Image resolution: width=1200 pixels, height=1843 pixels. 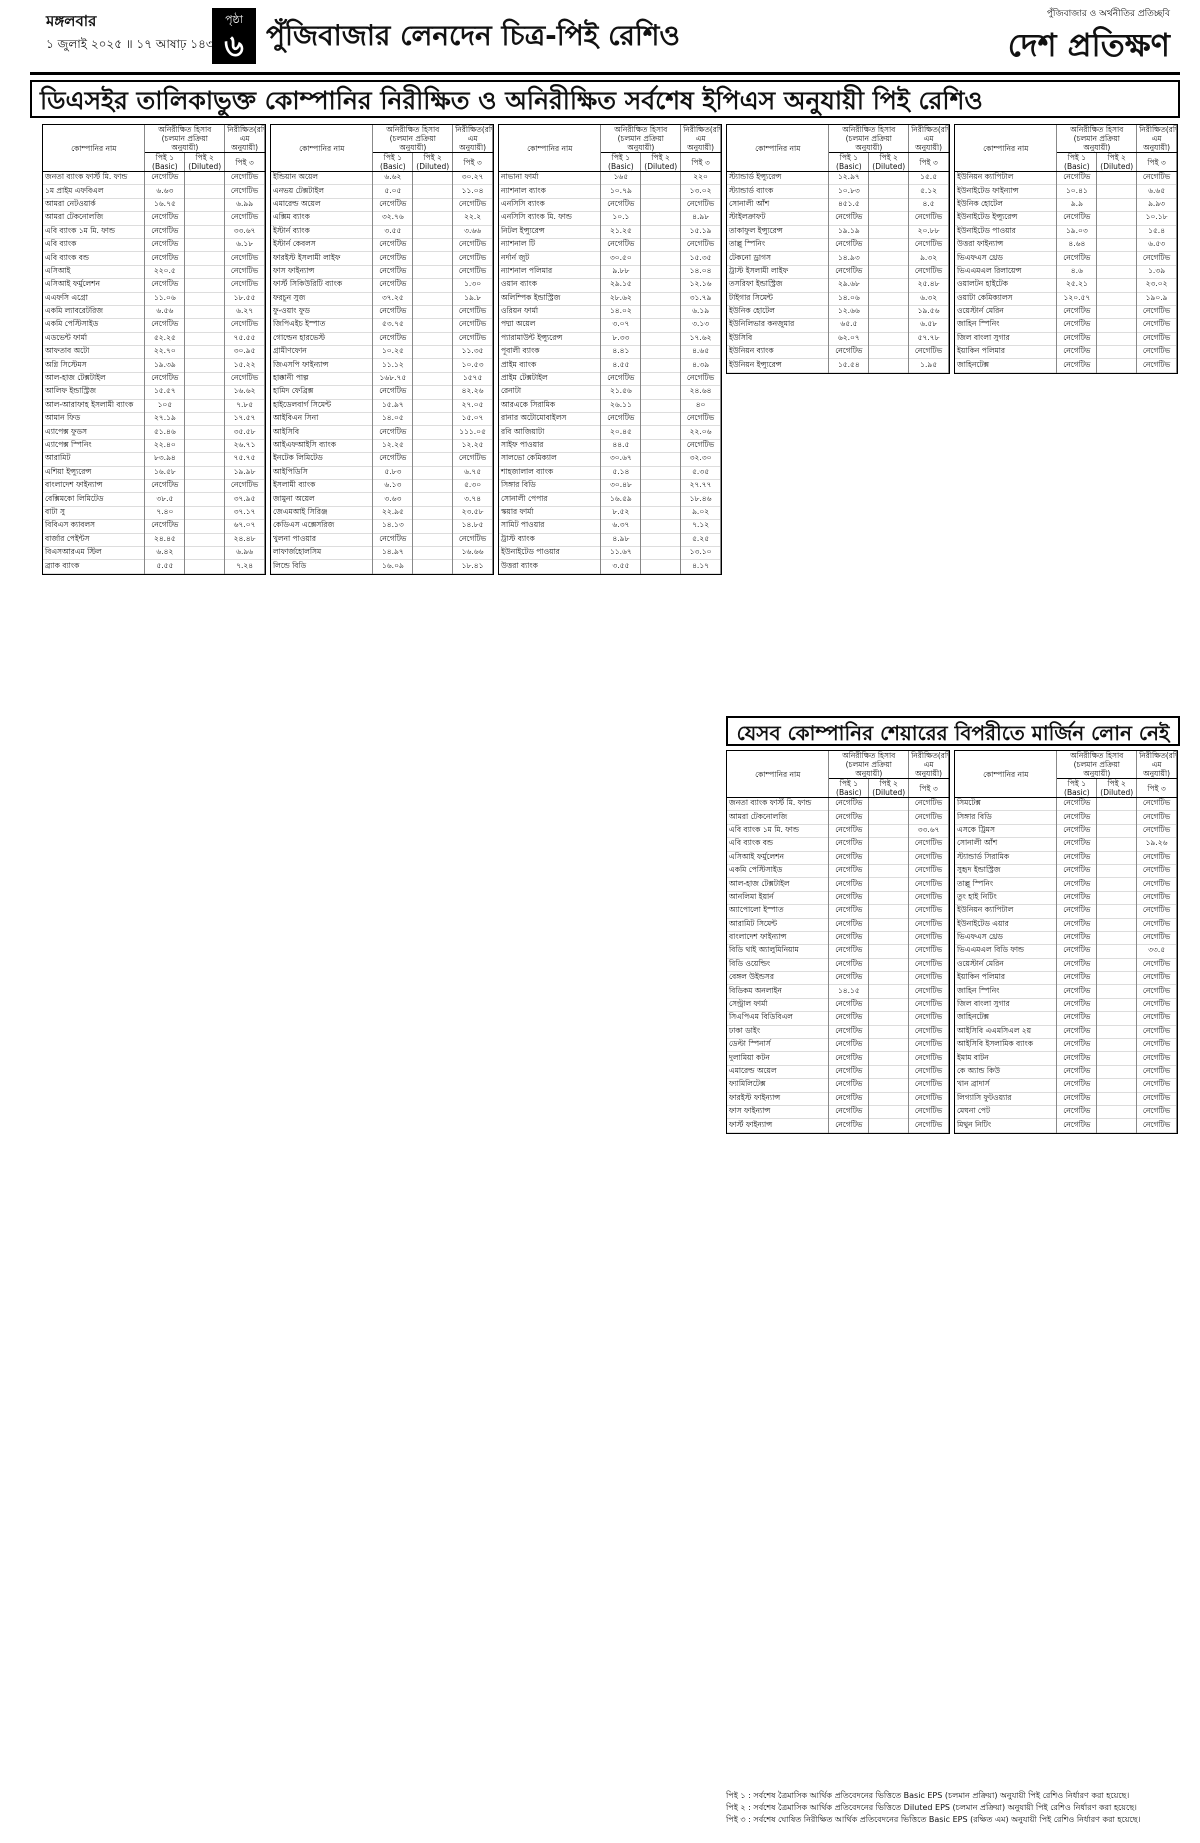 What do you see at coordinates (473, 35) in the screenshot?
I see `section-title: পুঁজিবাজার লেনদেন চিত্র-পিই রেশিও` at bounding box center [473, 35].